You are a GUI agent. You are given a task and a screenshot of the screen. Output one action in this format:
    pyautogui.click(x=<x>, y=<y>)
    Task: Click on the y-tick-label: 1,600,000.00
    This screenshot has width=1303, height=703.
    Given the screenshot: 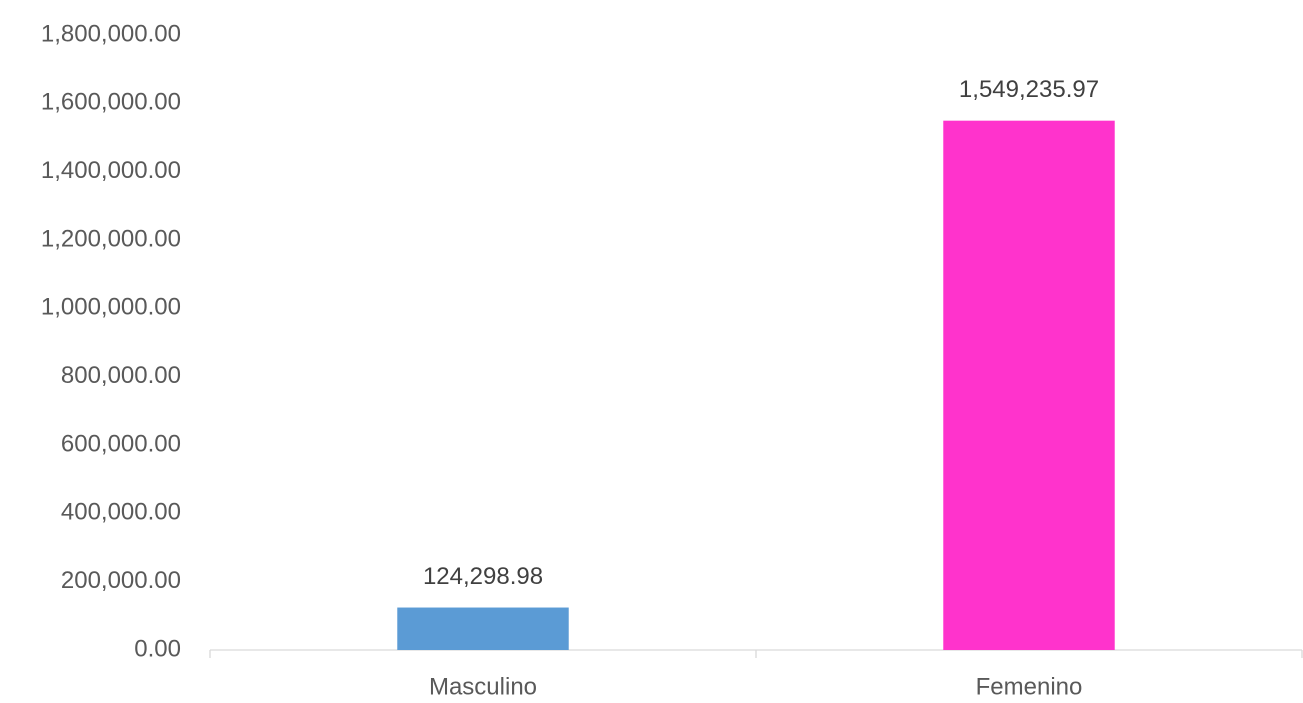 What is the action you would take?
    pyautogui.click(x=111, y=102)
    